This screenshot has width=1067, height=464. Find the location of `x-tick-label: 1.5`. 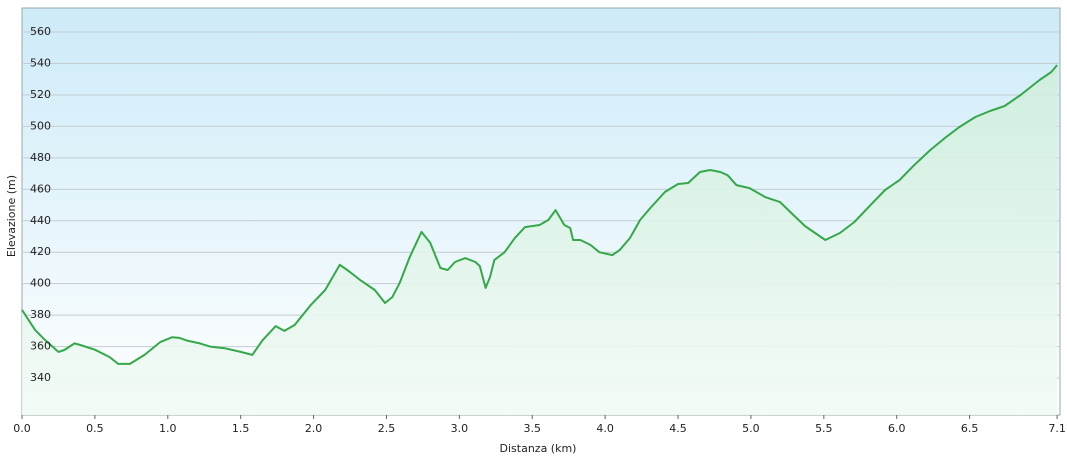

x-tick-label: 1.5 is located at coordinates (241, 428).